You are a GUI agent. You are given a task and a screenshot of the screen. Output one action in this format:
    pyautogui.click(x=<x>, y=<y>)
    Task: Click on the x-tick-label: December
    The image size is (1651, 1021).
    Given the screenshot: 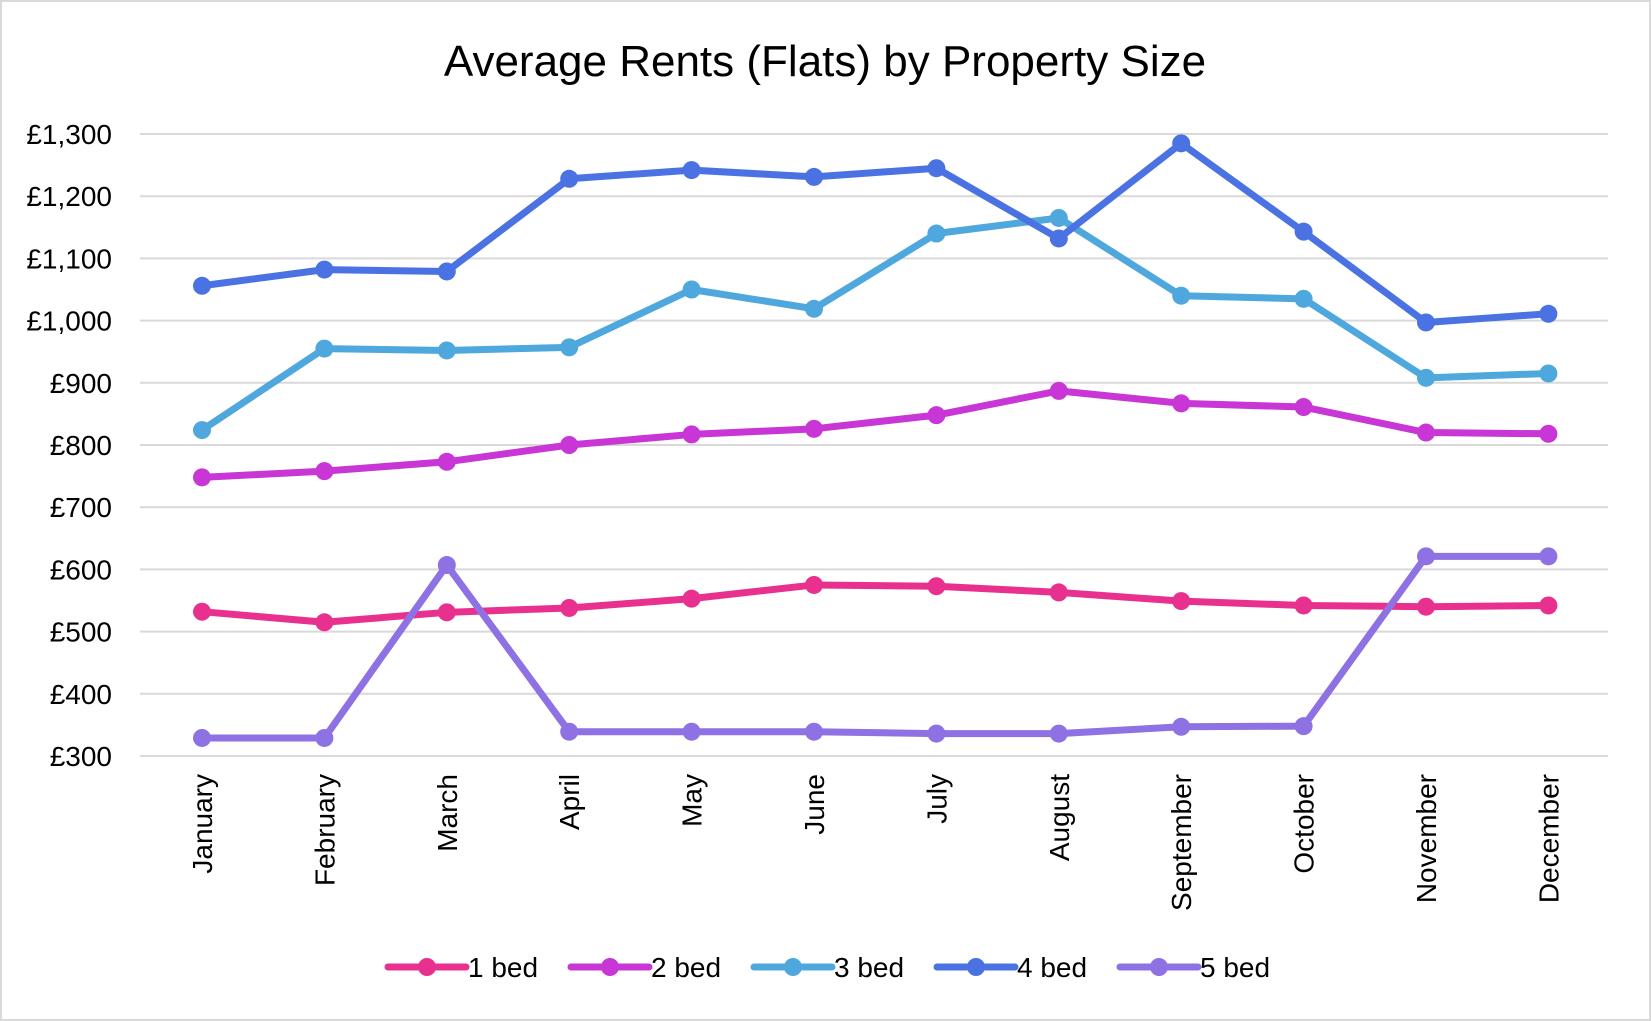 What is the action you would take?
    pyautogui.click(x=1548, y=838)
    